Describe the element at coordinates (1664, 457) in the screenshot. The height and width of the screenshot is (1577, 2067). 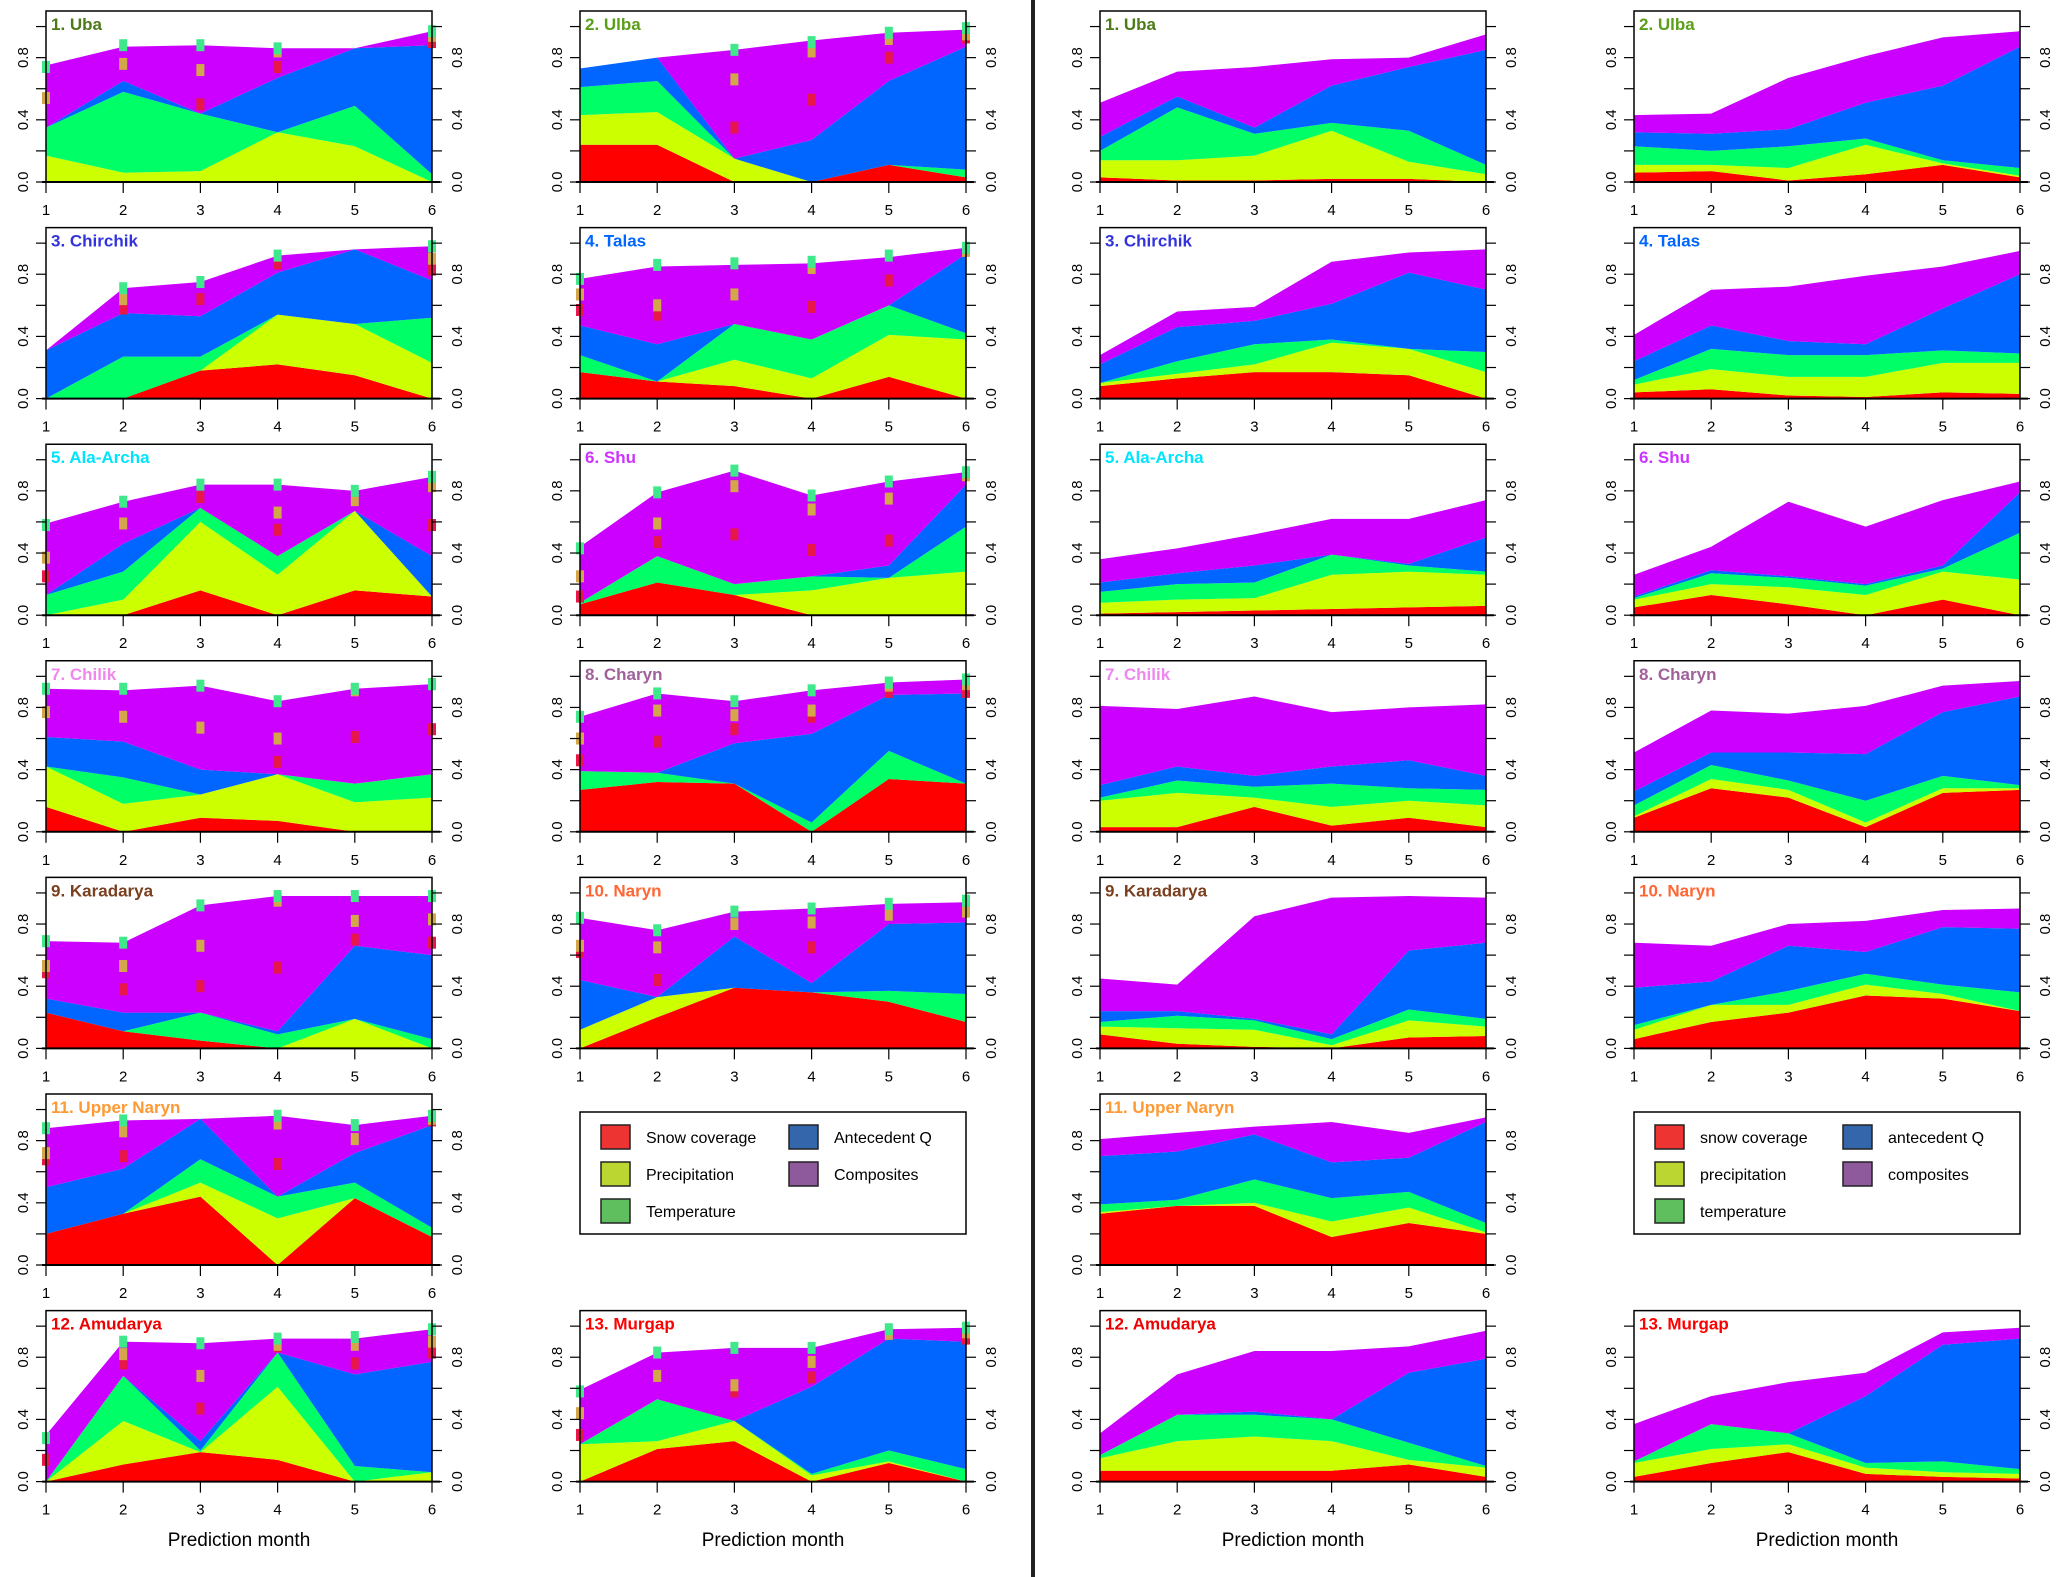
I see `panel-title: 6. Shu` at that location.